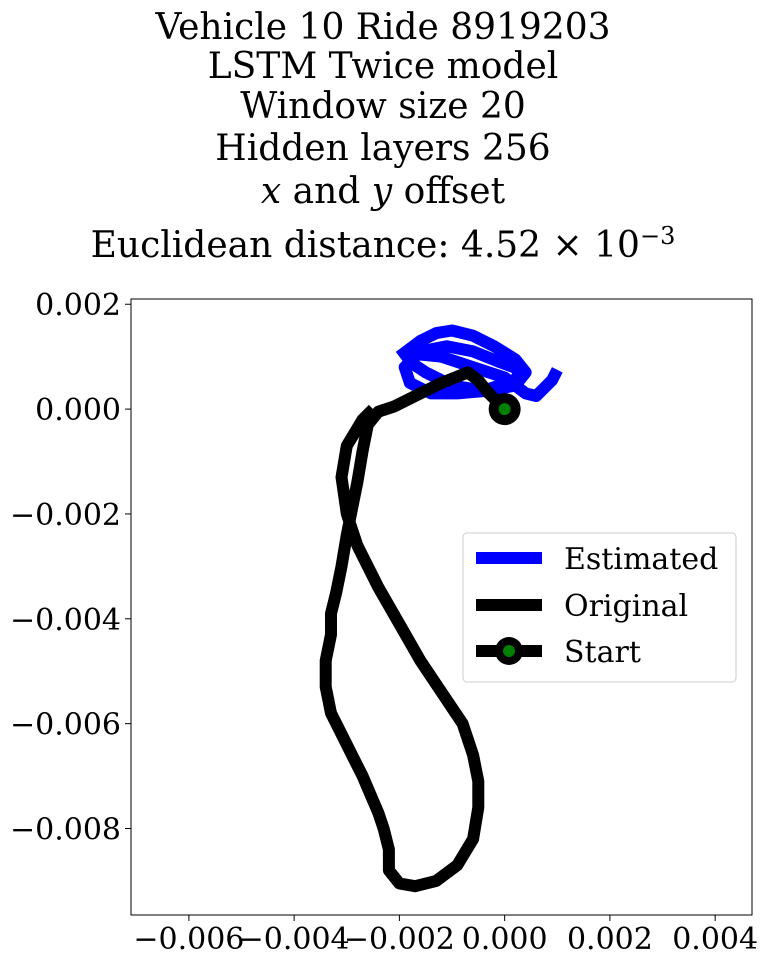 This screenshot has width=766, height=962. I want to click on title-line-5: x and y offset, so click(383, 192).